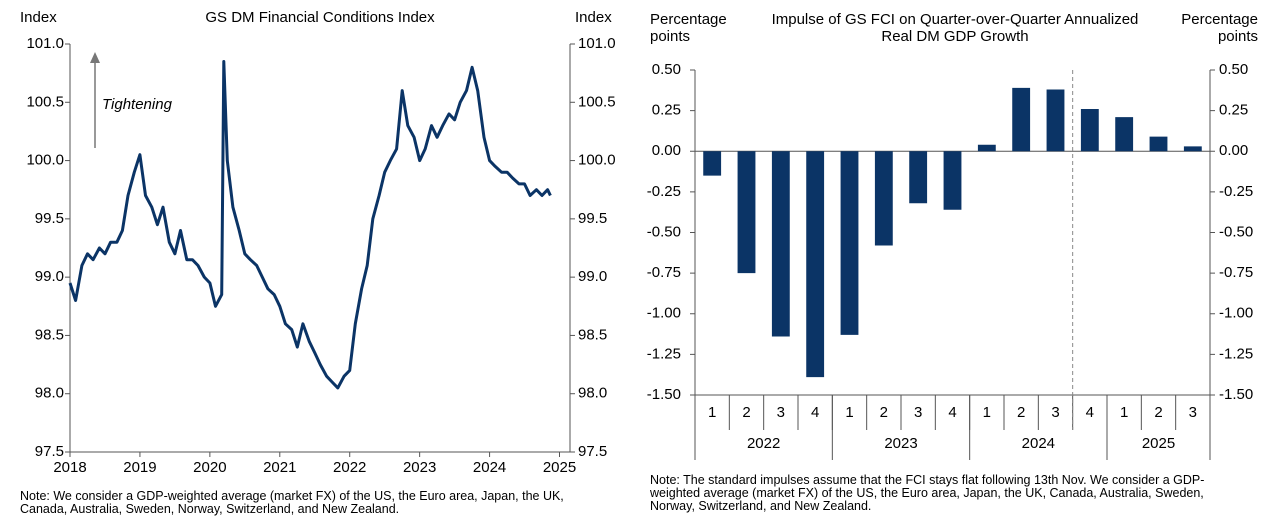 The height and width of the screenshot is (522, 1278). What do you see at coordinates (139, 467) in the screenshot?
I see `x-tick-label: 2019` at bounding box center [139, 467].